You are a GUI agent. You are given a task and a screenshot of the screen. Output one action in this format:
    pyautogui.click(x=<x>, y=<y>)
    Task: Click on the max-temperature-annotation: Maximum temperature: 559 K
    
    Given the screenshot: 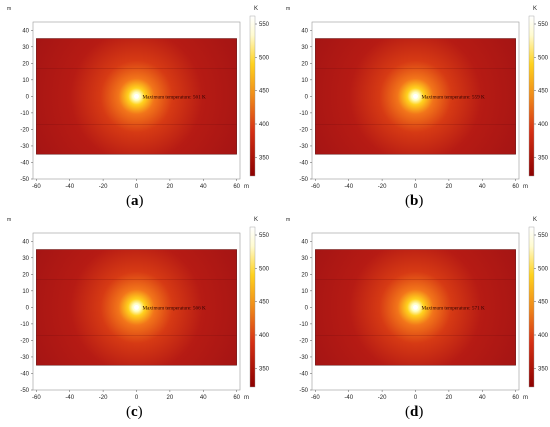 What is the action you would take?
    pyautogui.click(x=453, y=97)
    